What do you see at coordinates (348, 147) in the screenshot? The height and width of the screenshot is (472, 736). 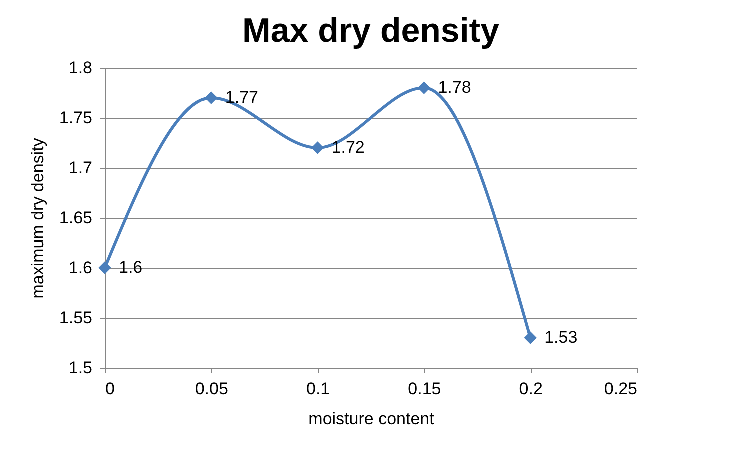 I see `data-label: 1.72` at bounding box center [348, 147].